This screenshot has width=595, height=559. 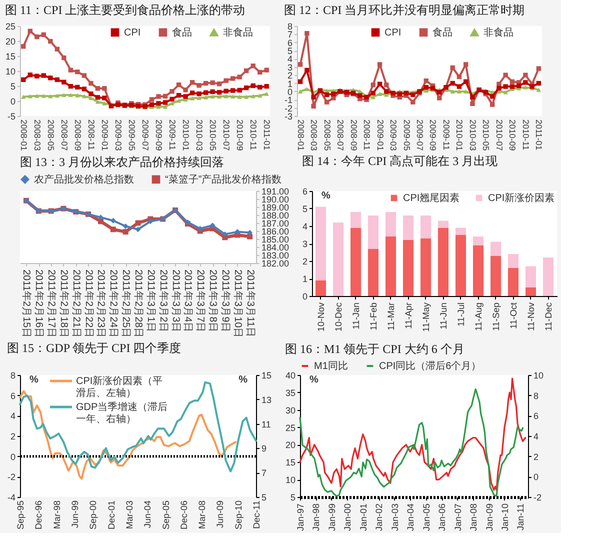 What do you see at coordinates (305, 244) in the screenshot?
I see `y-tick-label: 3` at bounding box center [305, 244].